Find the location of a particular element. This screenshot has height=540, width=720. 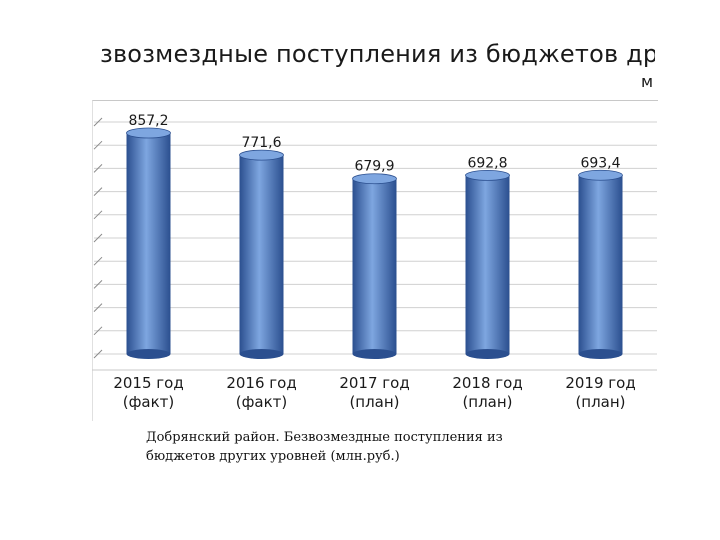

category-label: 2018 год is located at coordinates (487, 383).